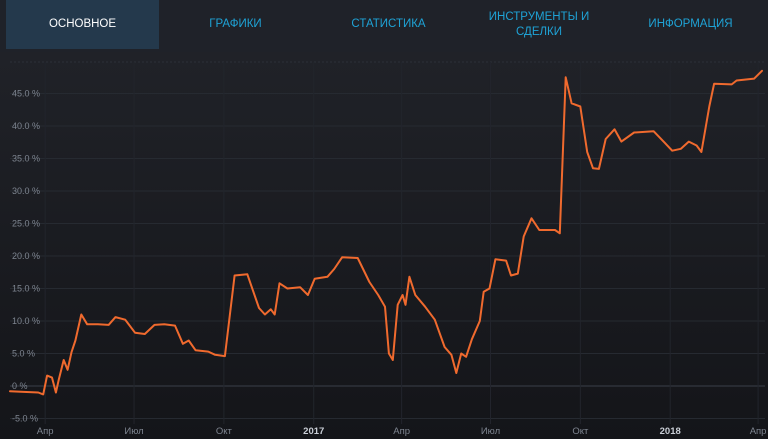  I want to click on tab-main: ОСНОВНОЕ, so click(82, 24).